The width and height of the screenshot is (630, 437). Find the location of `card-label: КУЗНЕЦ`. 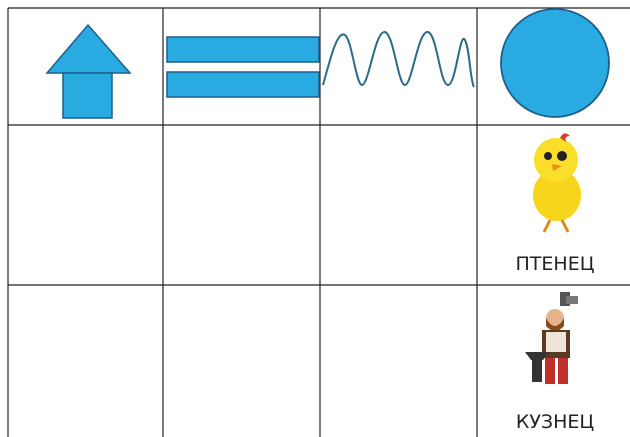

card-label: КУЗНЕЦ is located at coordinates (555, 422).